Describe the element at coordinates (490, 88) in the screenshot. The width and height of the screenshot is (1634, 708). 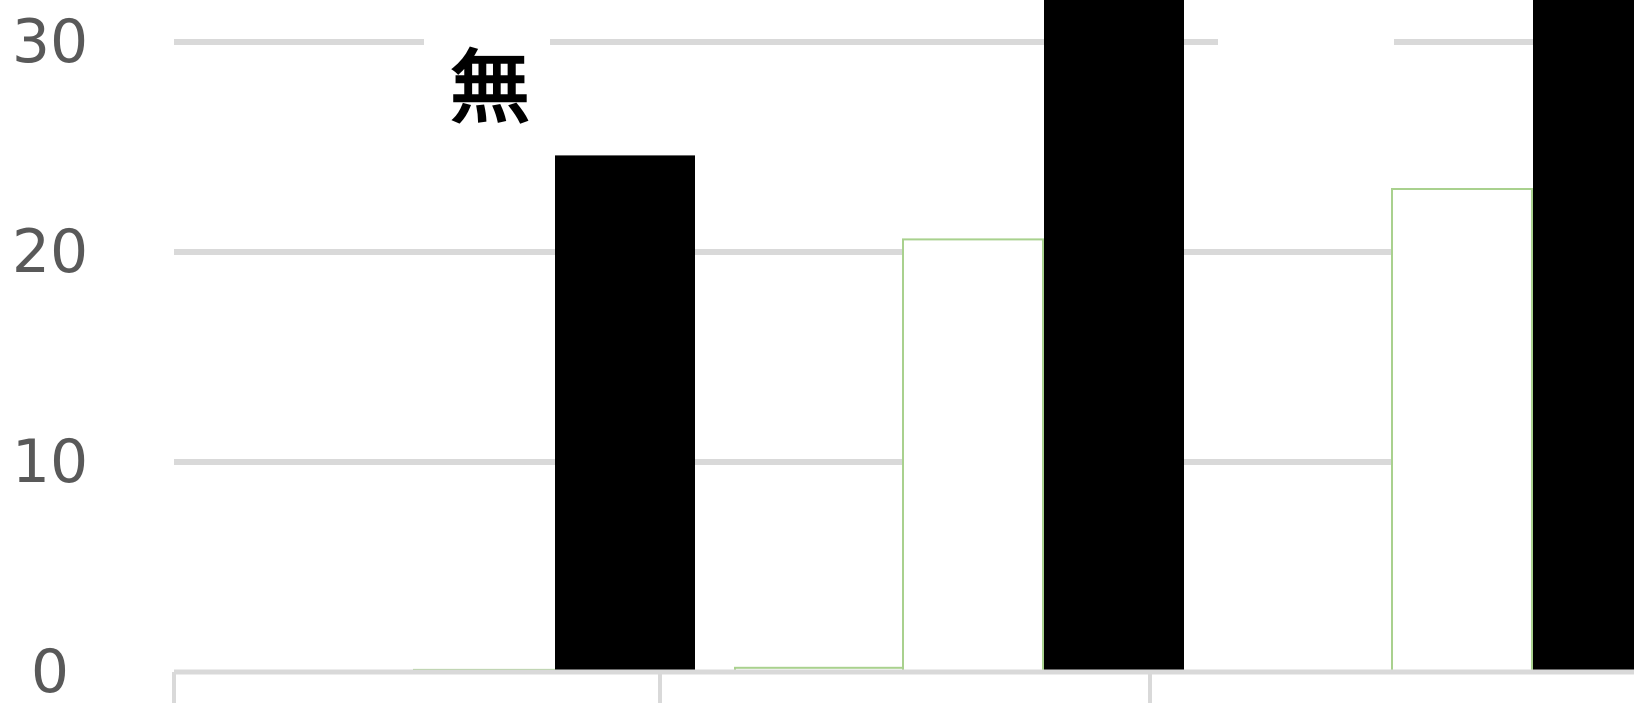
I see `bar-annotation: 無` at that location.